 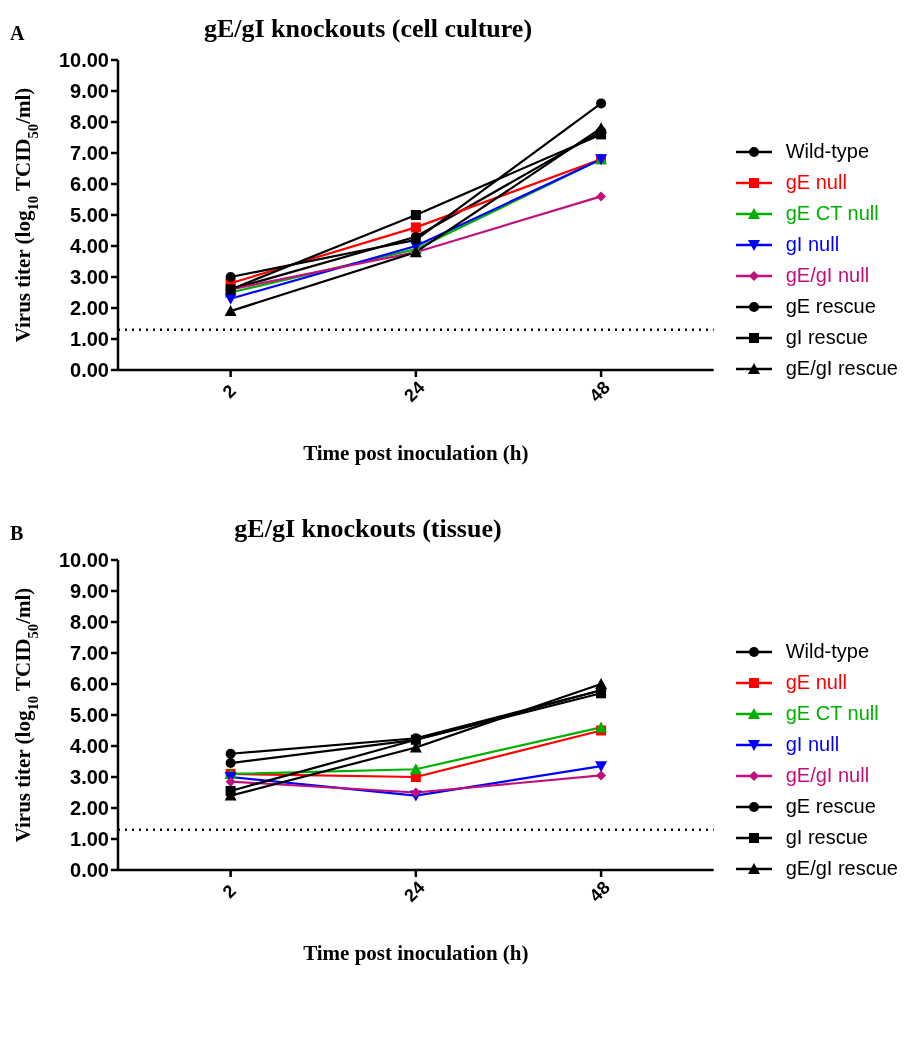 I want to click on text: B, so click(x=17, y=533).